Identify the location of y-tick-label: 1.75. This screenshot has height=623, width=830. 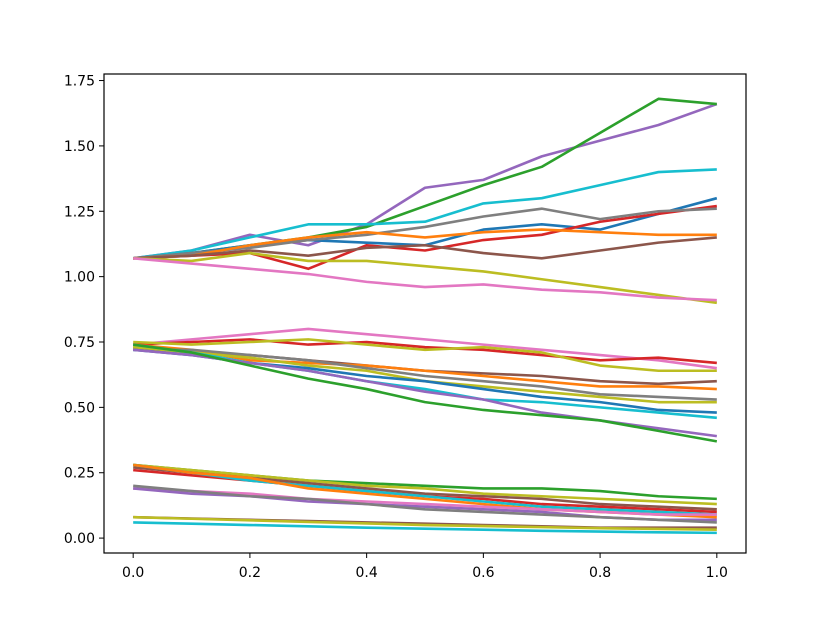
(79, 82).